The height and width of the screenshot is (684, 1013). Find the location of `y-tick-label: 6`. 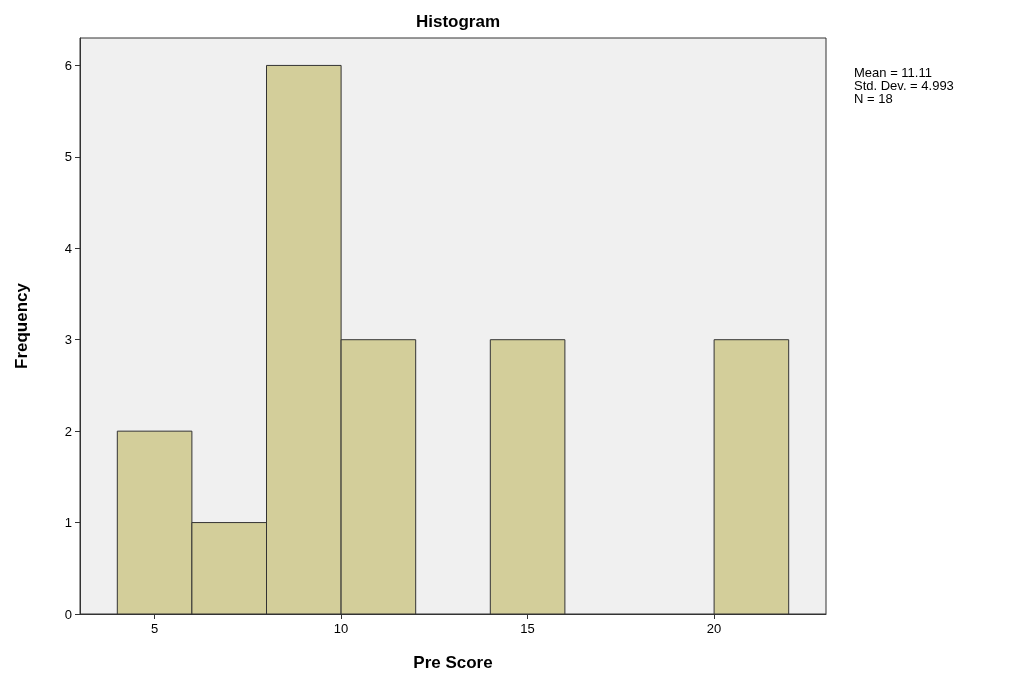

y-tick-label: 6 is located at coordinates (68, 65).